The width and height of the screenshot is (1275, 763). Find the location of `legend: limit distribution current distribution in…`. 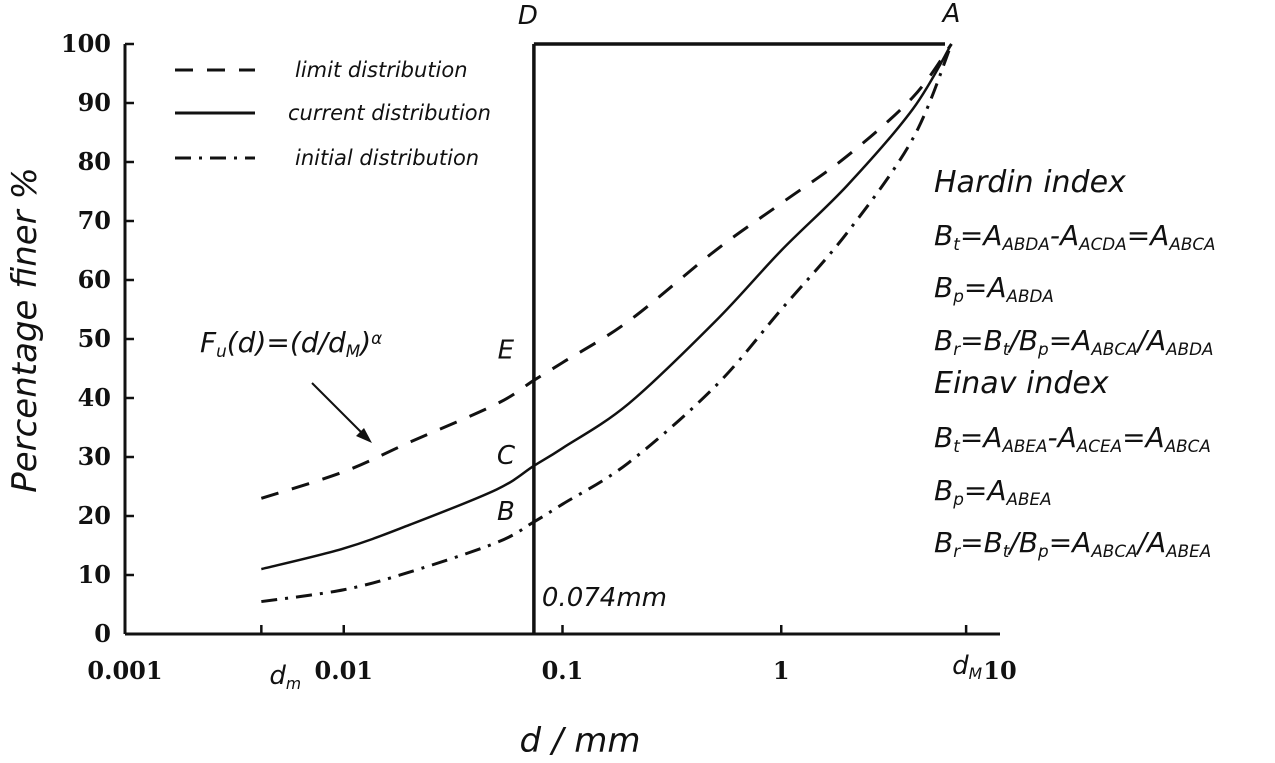

legend: limit distribution current distribution in… is located at coordinates (333, 114).